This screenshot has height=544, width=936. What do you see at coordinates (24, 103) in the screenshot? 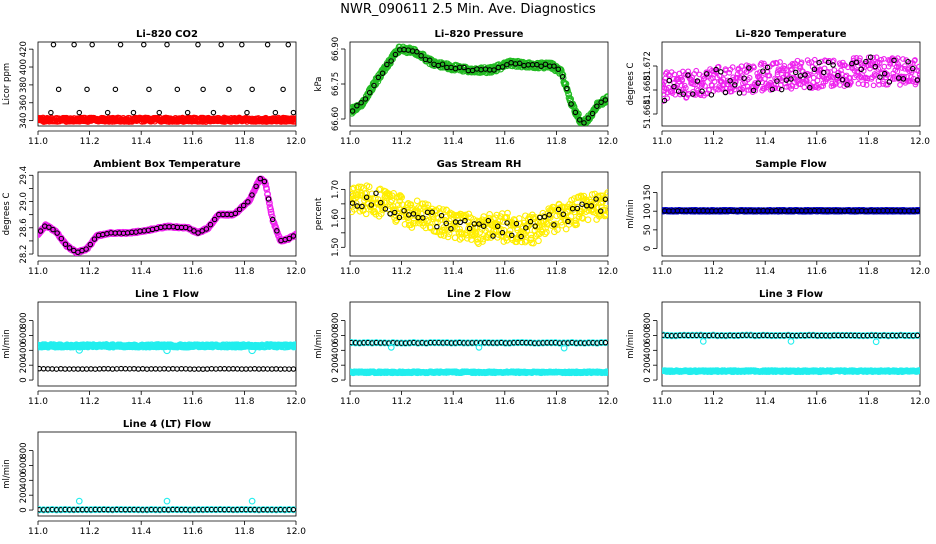
I see `y-tick-label: 360` at bounding box center [24, 103].